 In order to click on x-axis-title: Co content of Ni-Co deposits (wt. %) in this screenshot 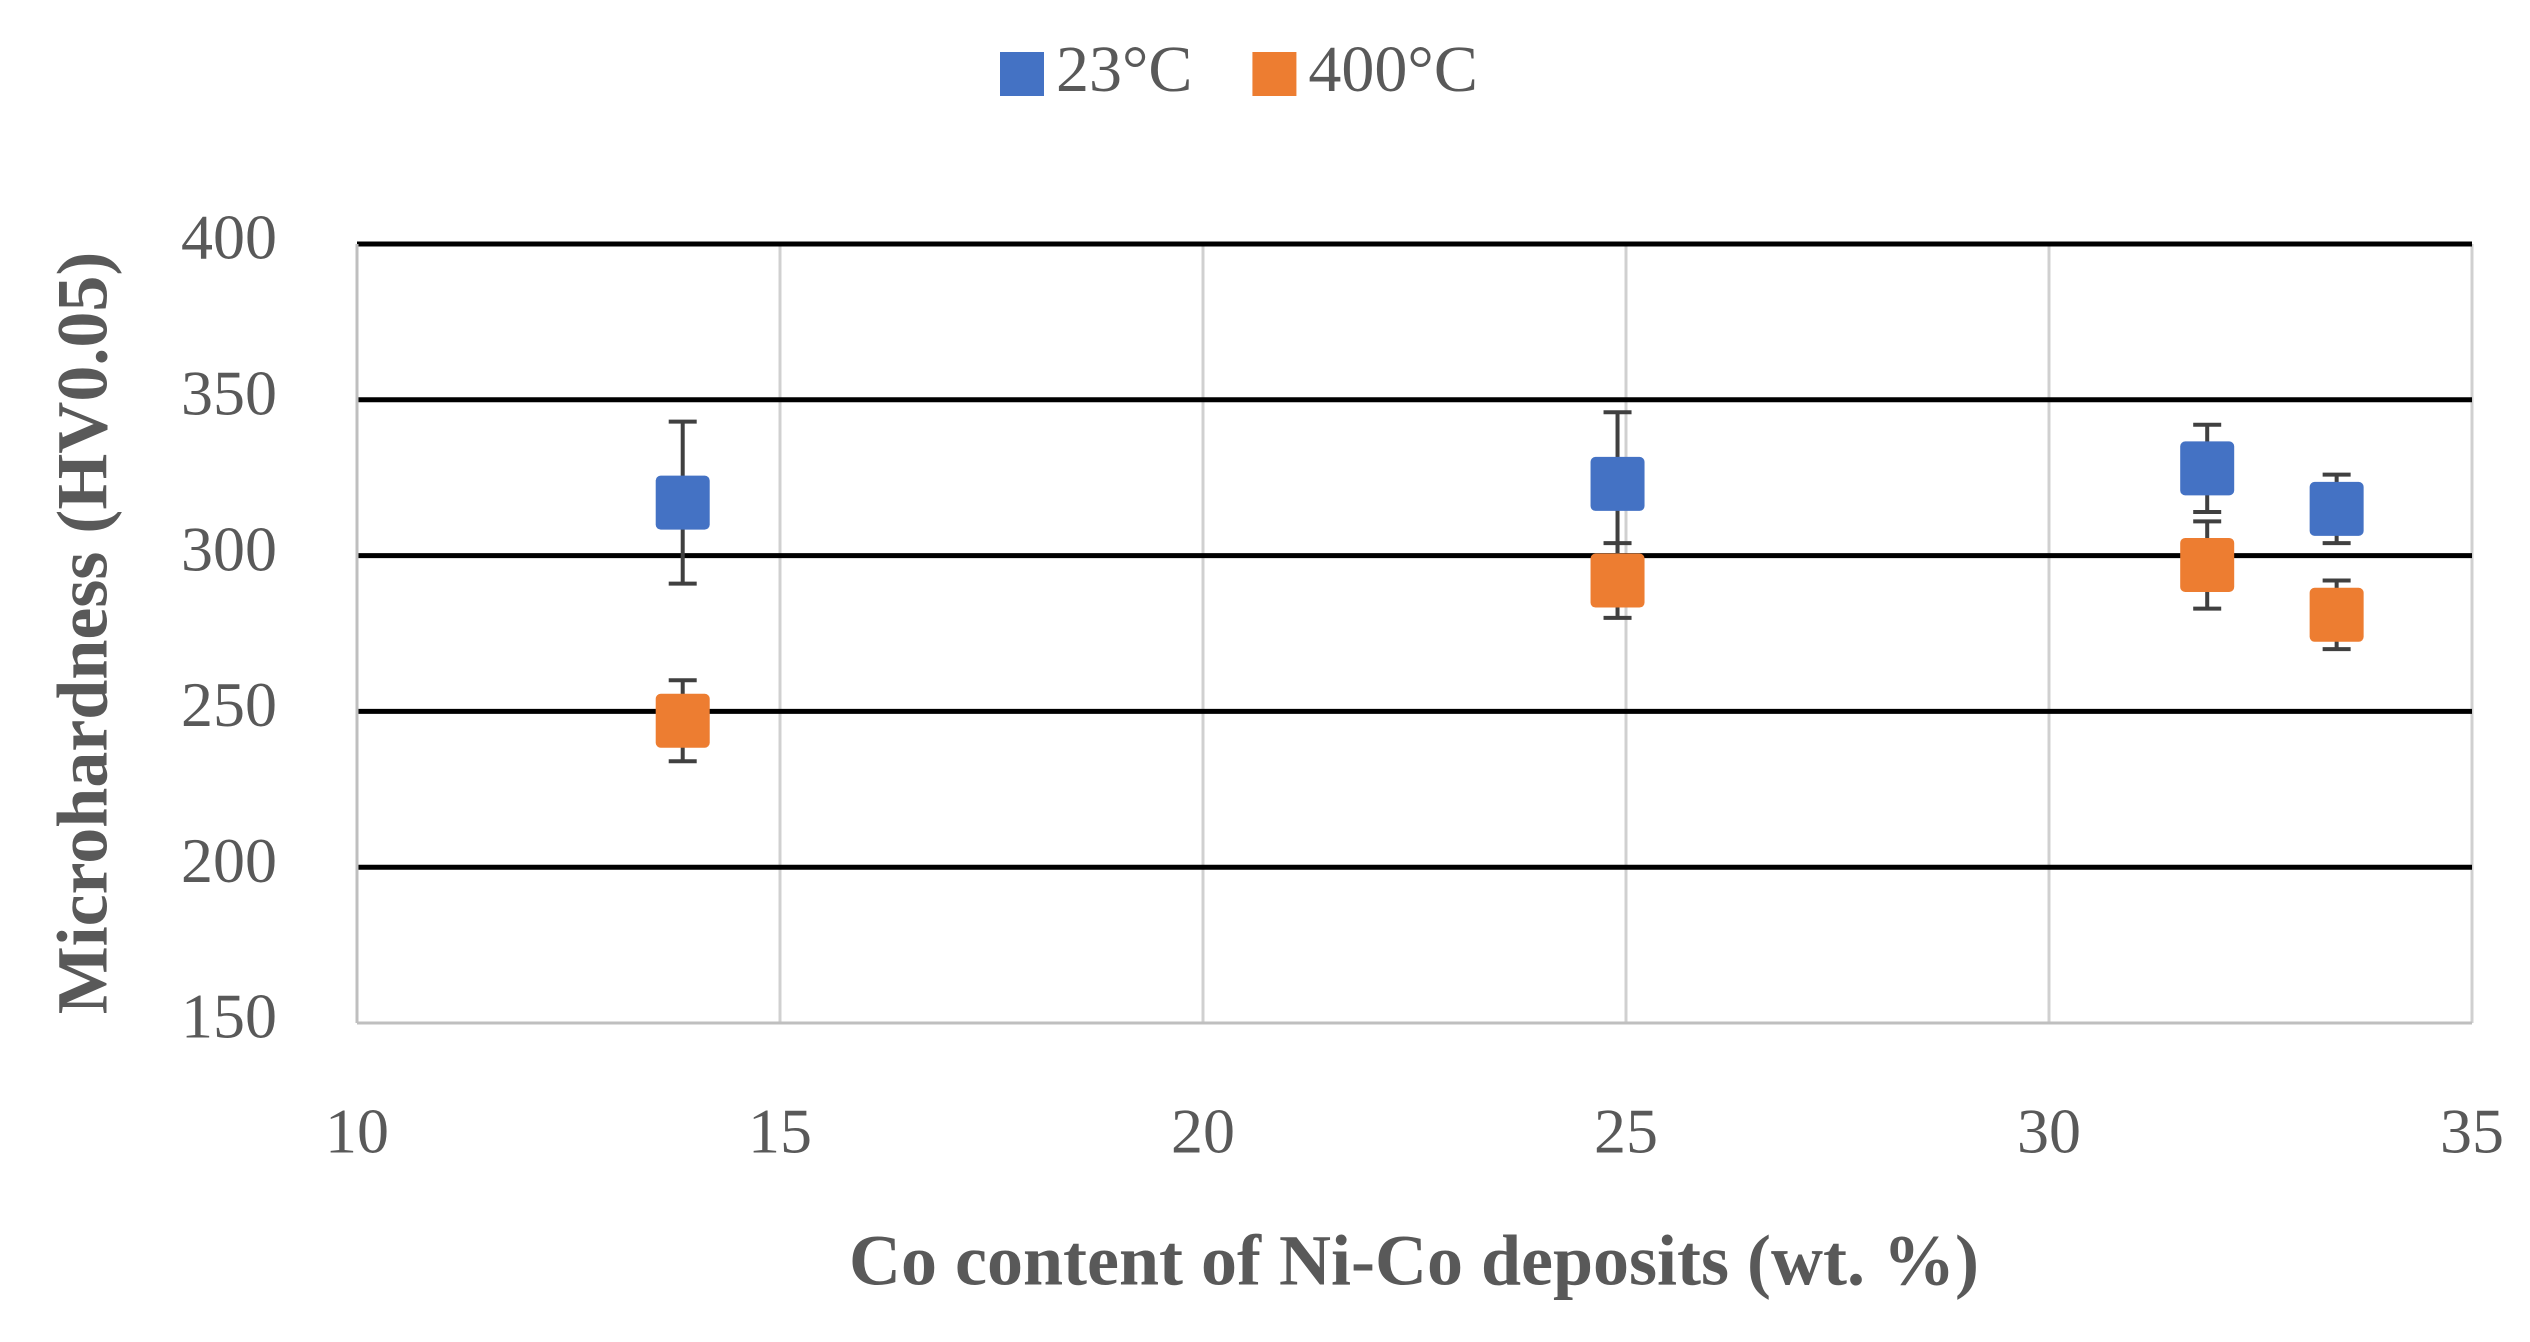, I will do `click(1414, 1261)`.